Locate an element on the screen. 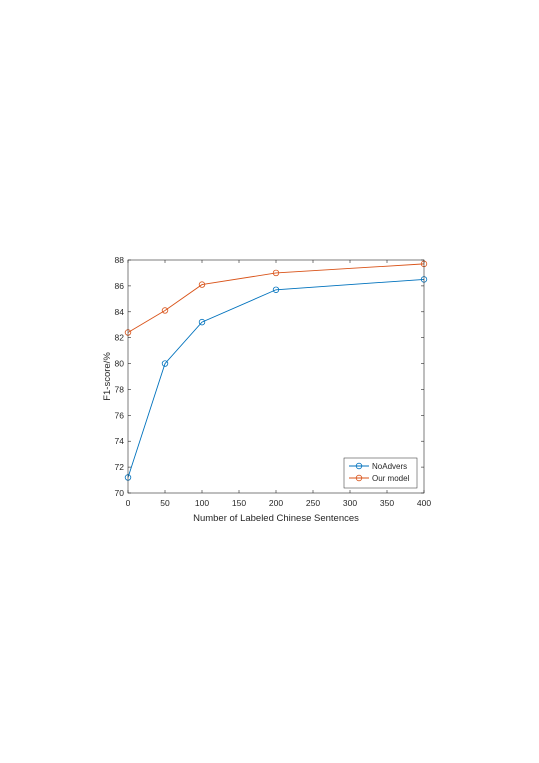 Image resolution: width=539 pixels, height=763 pixels. legend-label: NoAdvers is located at coordinates (389, 466).